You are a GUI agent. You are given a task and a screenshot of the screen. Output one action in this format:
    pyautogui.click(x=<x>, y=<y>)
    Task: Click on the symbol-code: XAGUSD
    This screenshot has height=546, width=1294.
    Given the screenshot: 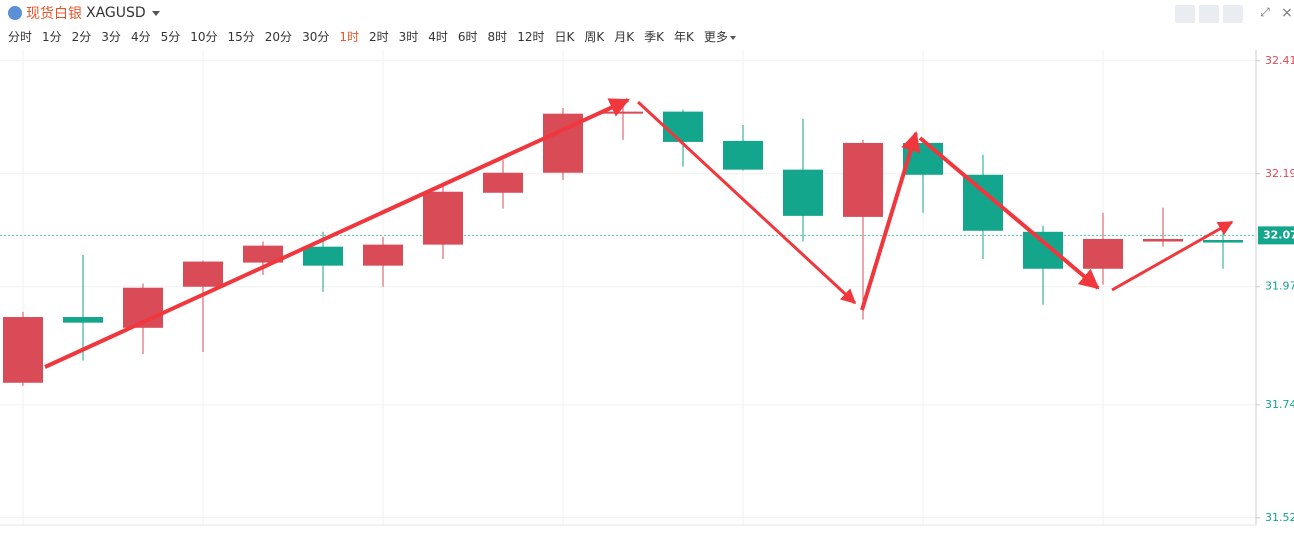 What is the action you would take?
    pyautogui.click(x=116, y=13)
    